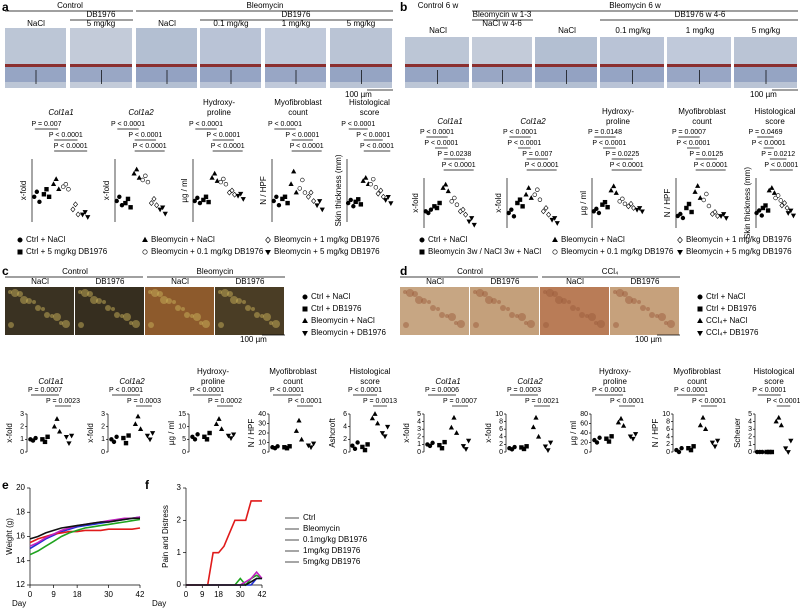  What do you see at coordinates (265, 5) in the screenshot?
I see `header-label: Bleomycin` at bounding box center [265, 5].